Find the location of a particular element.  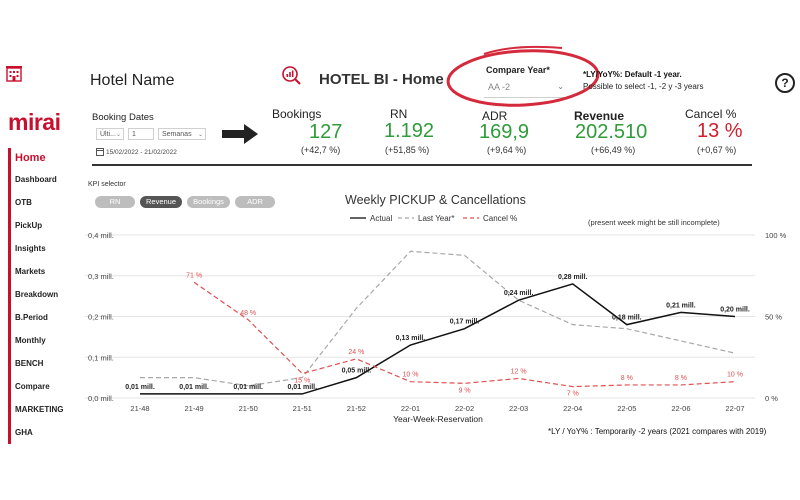

data-label-cancel: 7 % is located at coordinates (573, 394).